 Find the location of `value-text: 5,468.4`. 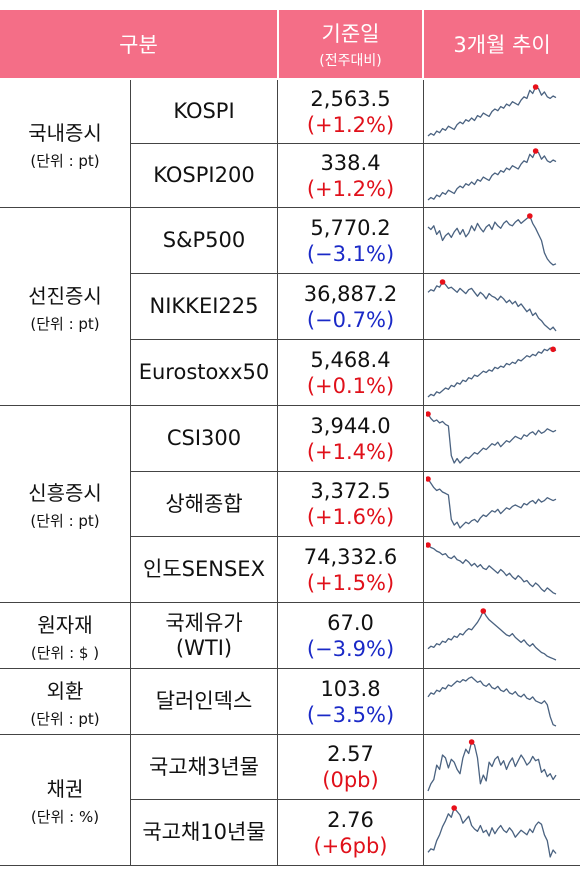

value-text: 5,468.4 is located at coordinates (350, 359).